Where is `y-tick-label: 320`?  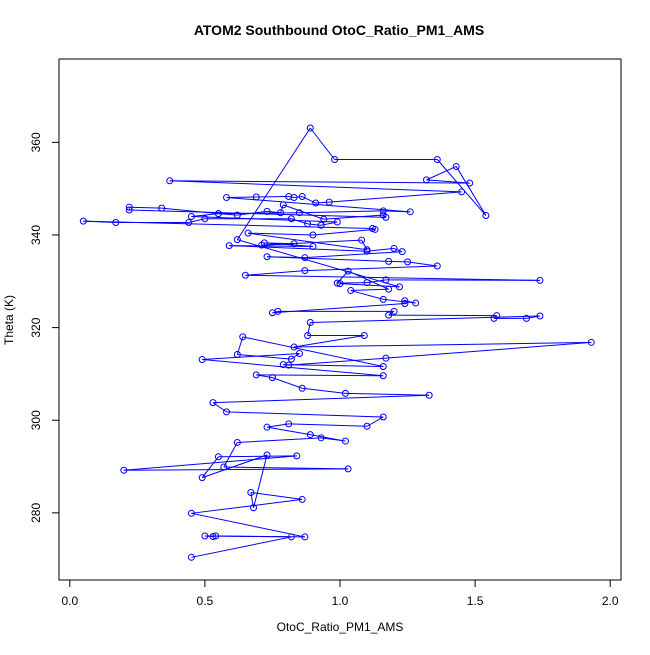 y-tick-label: 320 is located at coordinates (36, 327).